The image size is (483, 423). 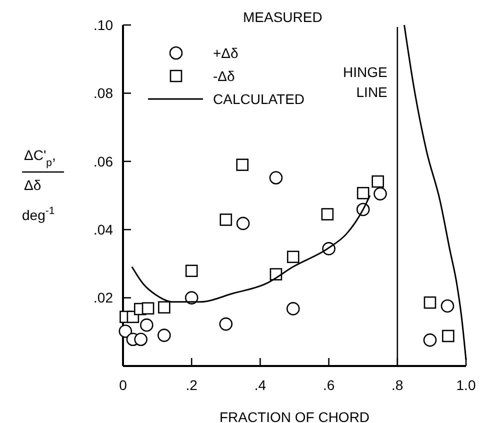 I want to click on y-tick-label: .08, so click(x=104, y=93).